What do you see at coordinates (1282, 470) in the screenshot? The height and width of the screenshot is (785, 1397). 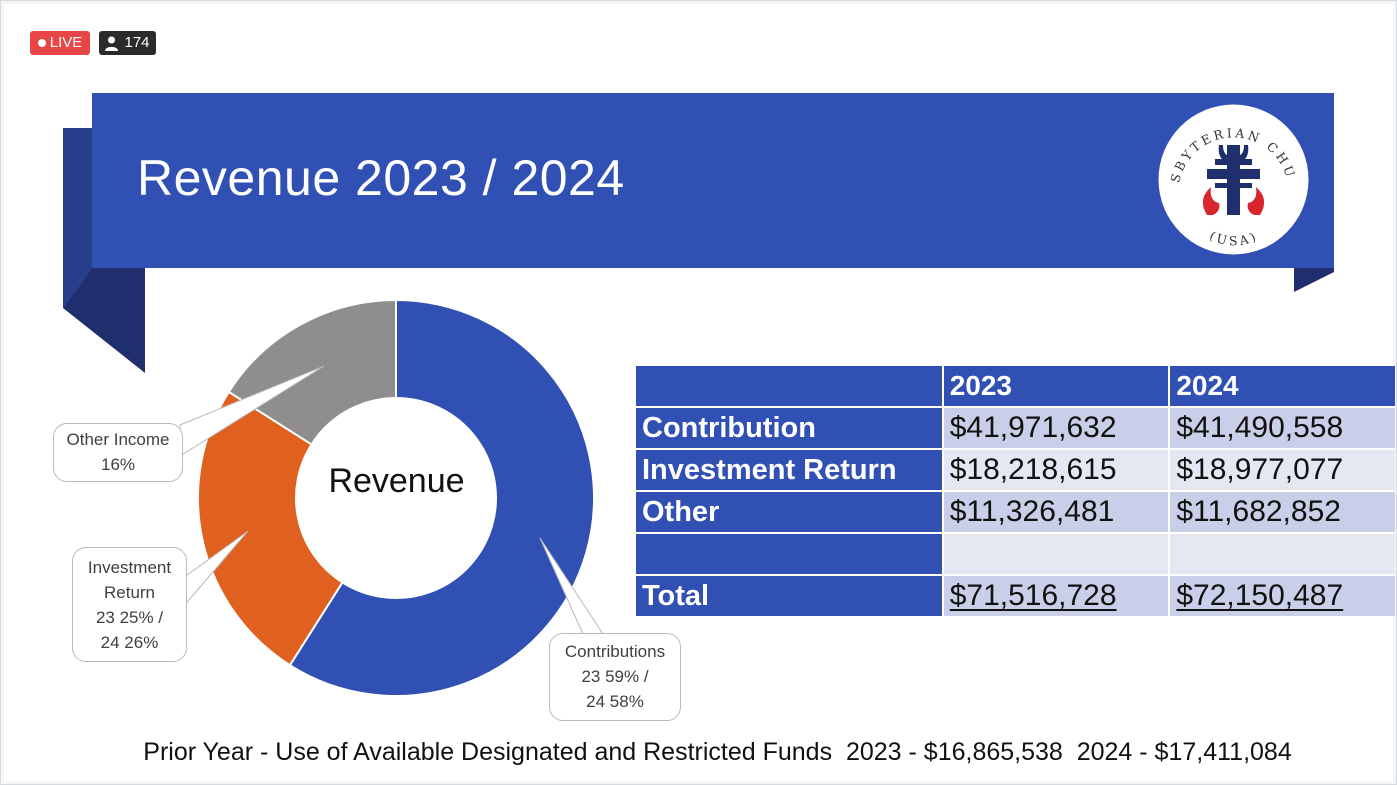 I see `cell-investment-2024: $18,977,077` at bounding box center [1282, 470].